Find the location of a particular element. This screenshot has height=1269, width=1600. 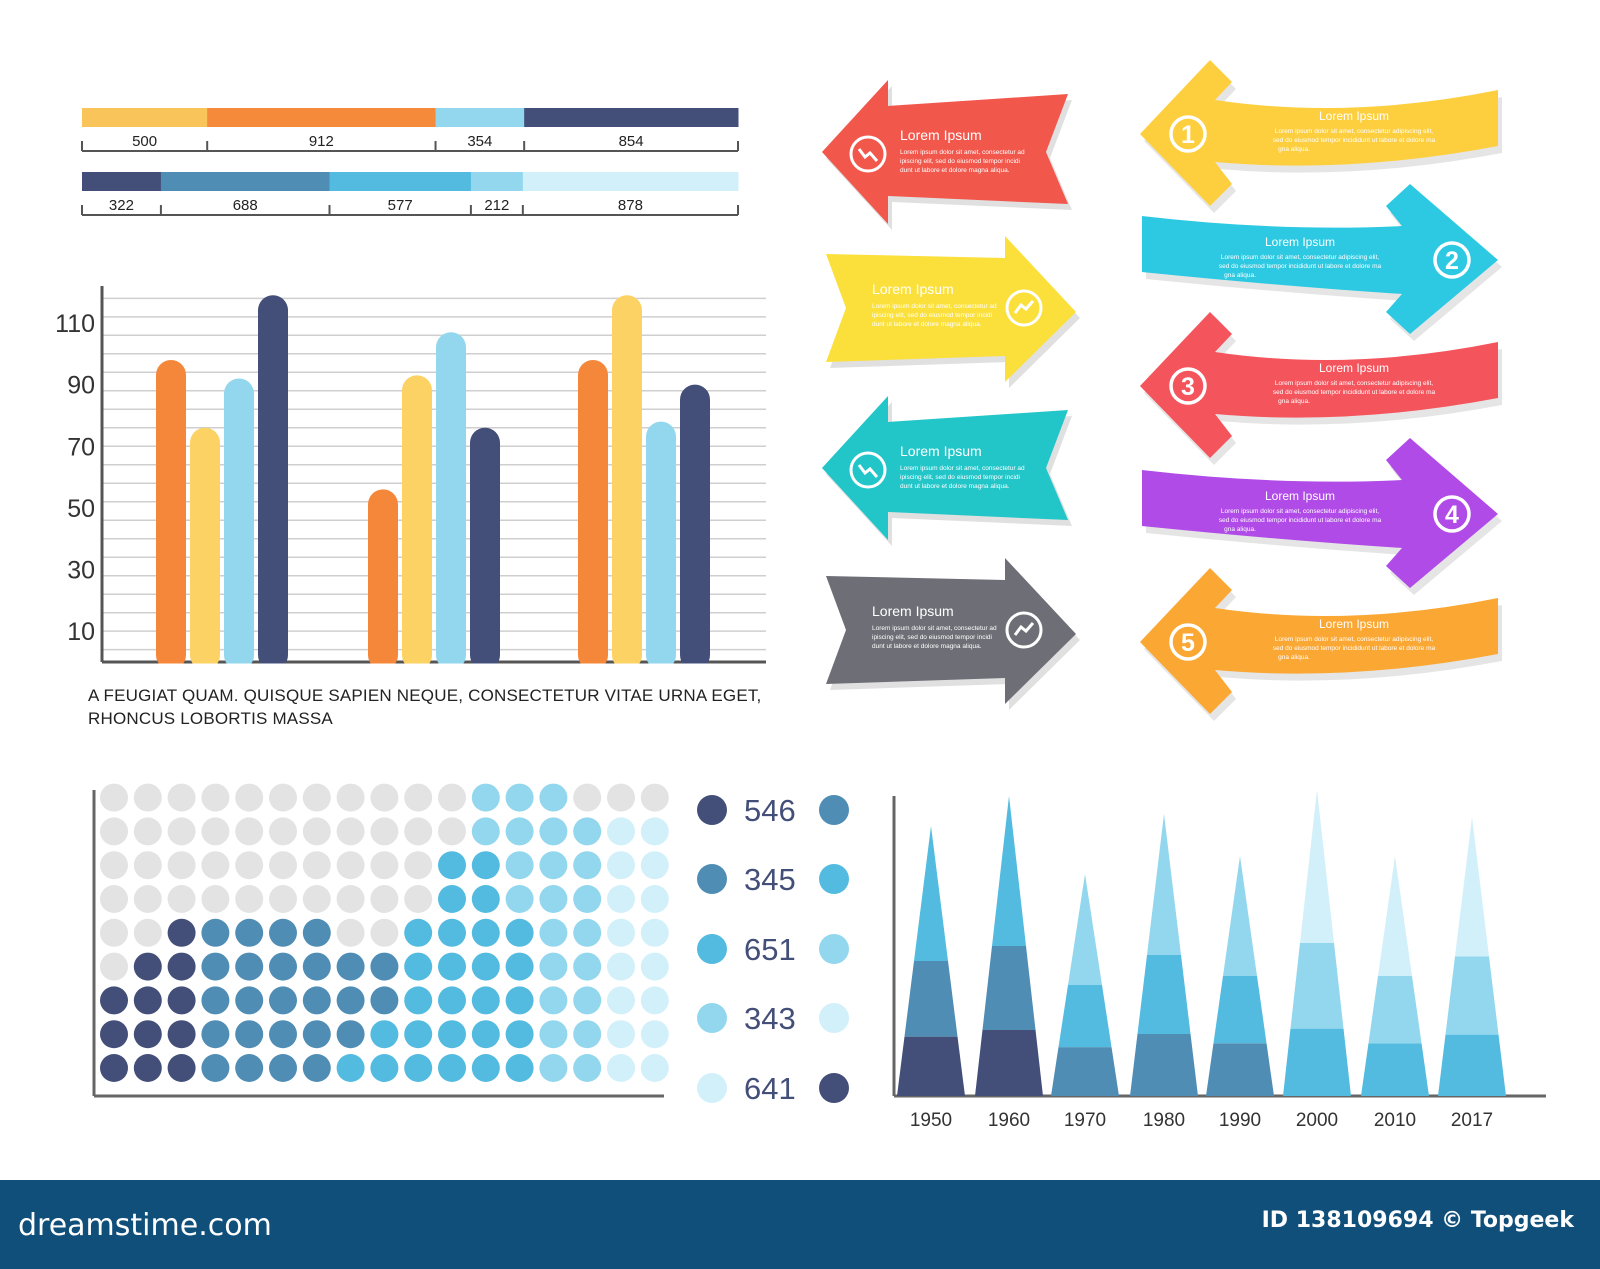

arrow-body-line: gna aliqua. is located at coordinates (1240, 529).